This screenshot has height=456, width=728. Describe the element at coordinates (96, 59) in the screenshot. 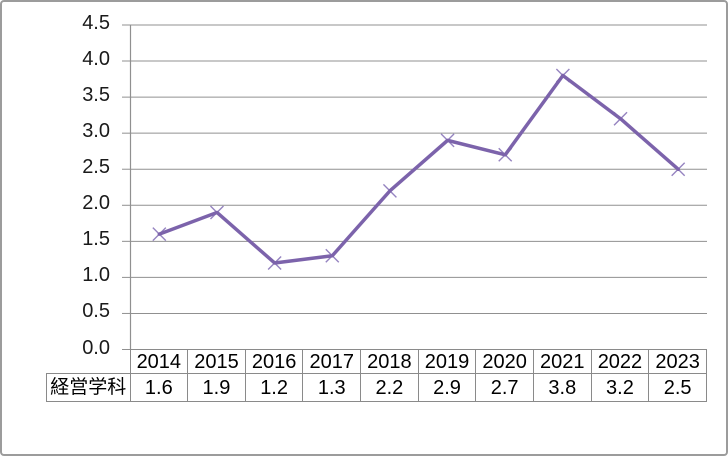

I see `y-axis-tick-label: 4.0` at that location.